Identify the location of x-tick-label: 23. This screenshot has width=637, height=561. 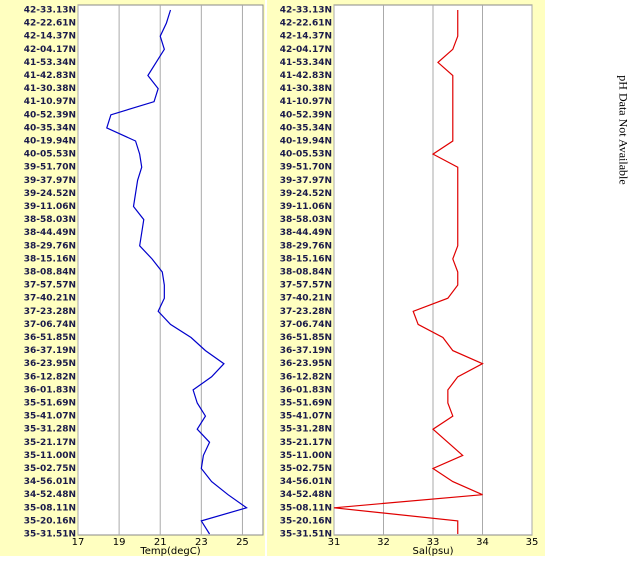
(201, 542).